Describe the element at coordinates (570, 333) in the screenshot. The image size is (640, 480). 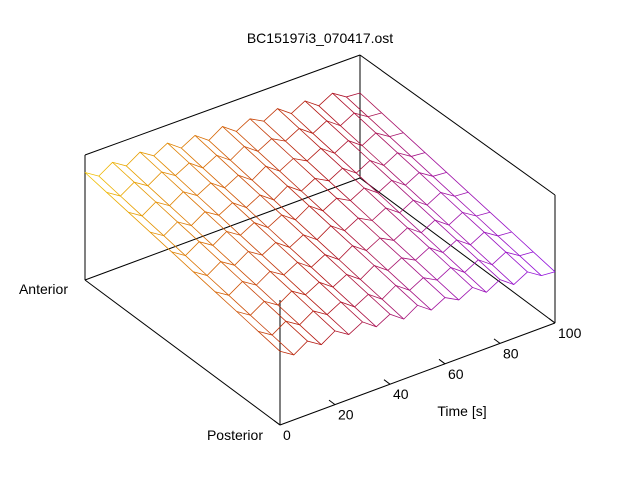
I see `x-tick-label: 100` at that location.